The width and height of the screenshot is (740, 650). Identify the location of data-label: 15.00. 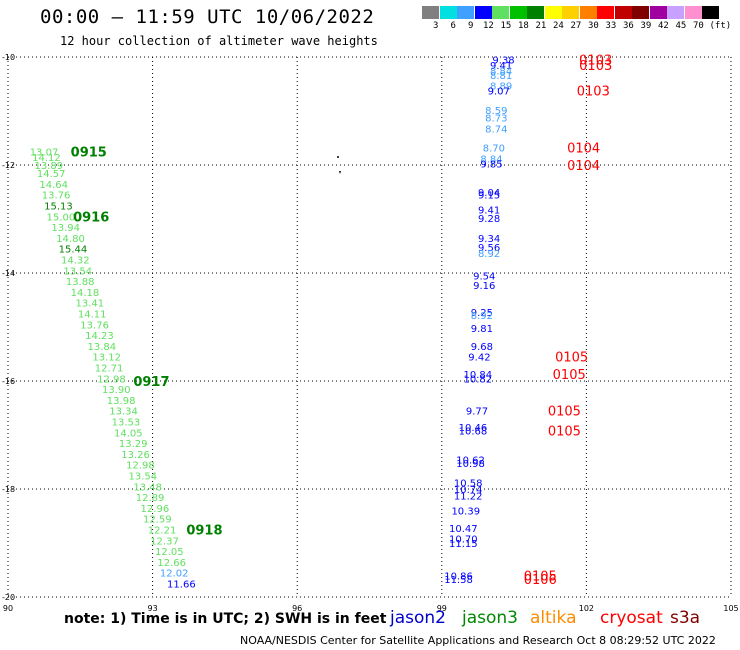
(61, 217).